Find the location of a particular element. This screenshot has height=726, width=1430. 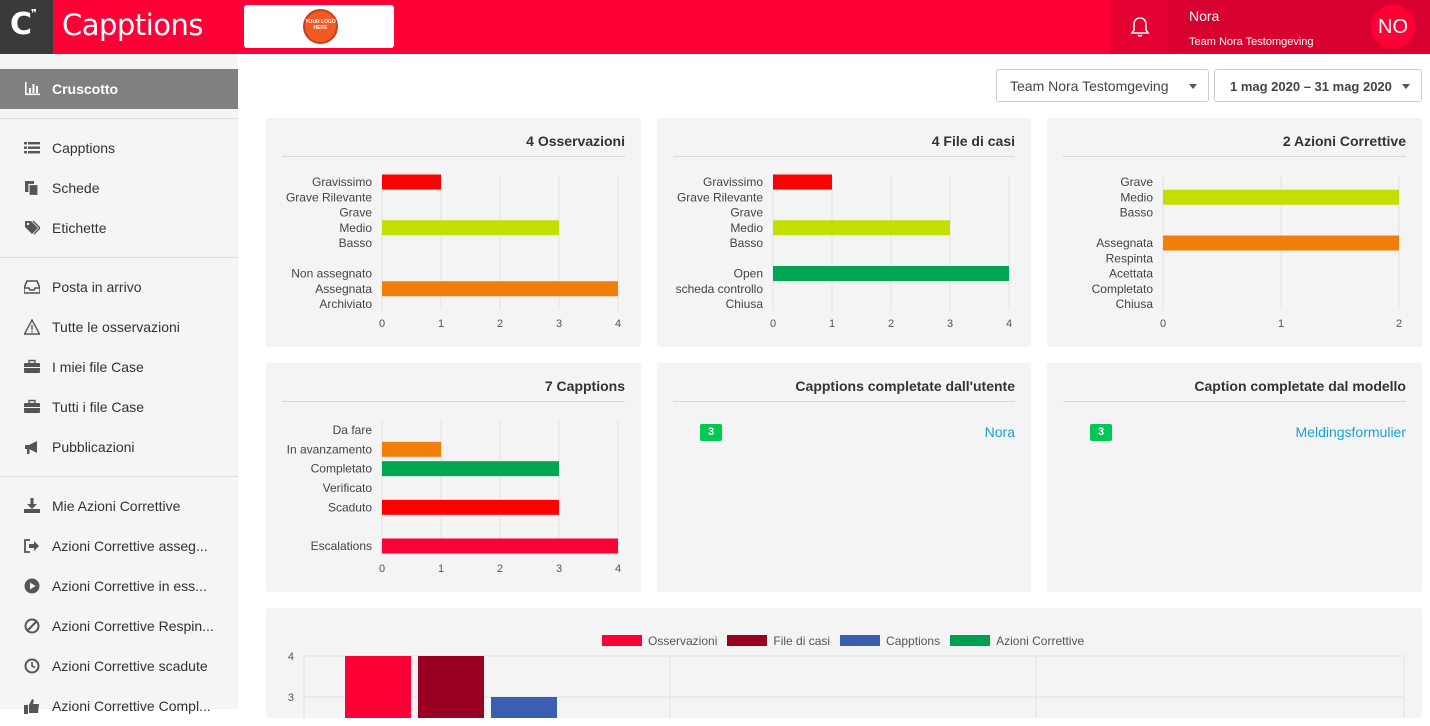

brand-letter: C is located at coordinates (21, 24).